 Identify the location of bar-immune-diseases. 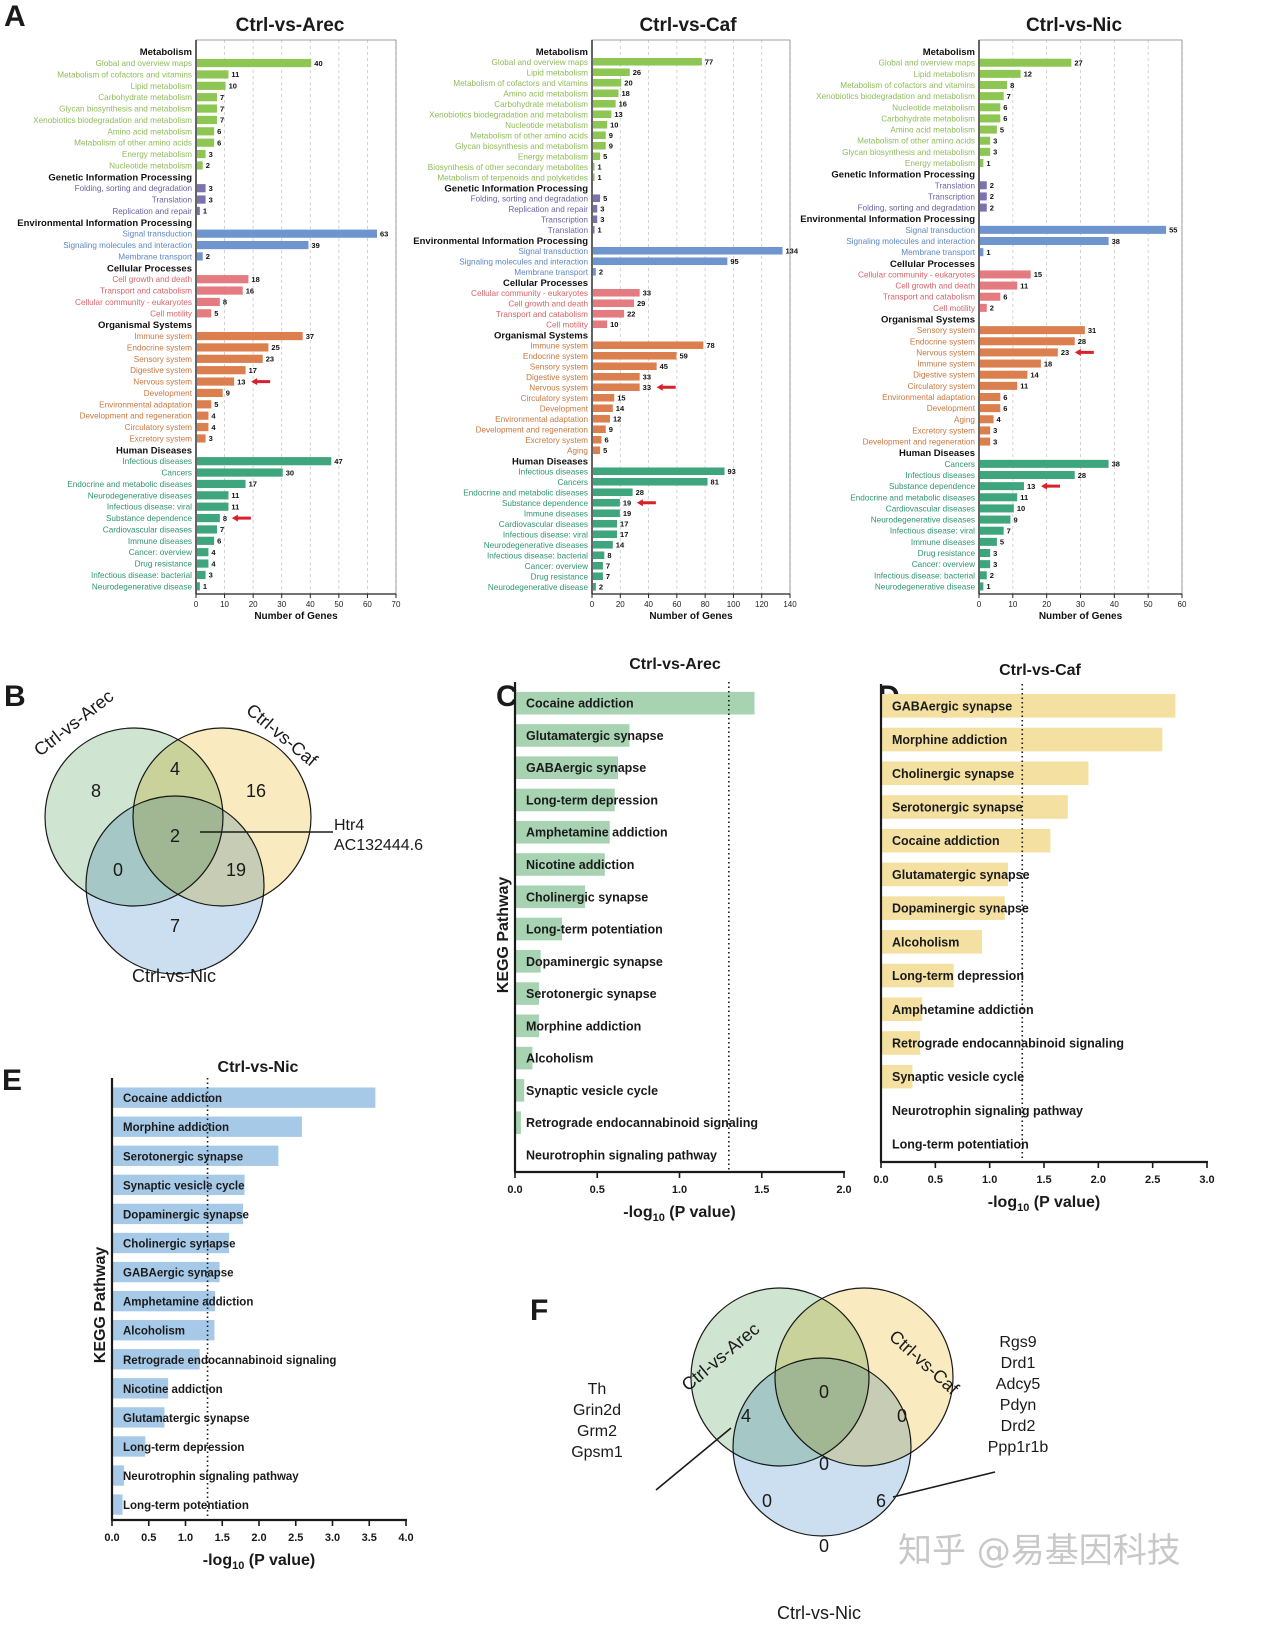
(206, 540).